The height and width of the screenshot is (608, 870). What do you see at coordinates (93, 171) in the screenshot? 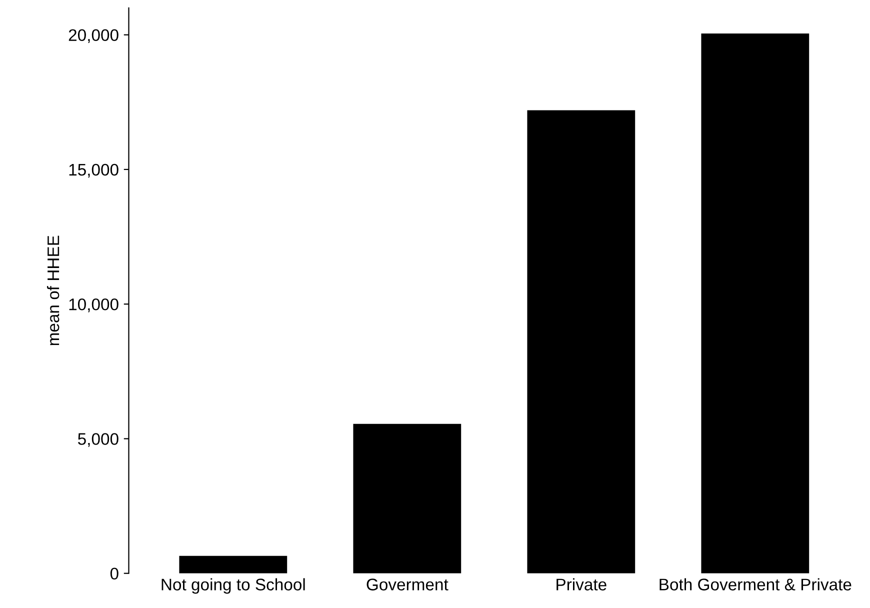
I see `y-tick-label: 15,000` at bounding box center [93, 171].